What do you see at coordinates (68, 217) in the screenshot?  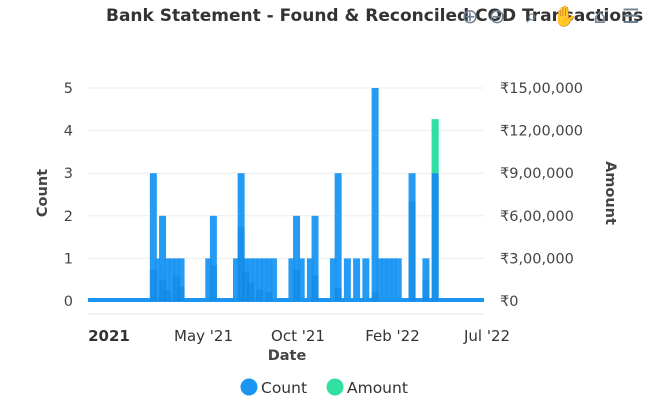 I see `y-left-tick-label: 2` at bounding box center [68, 217].